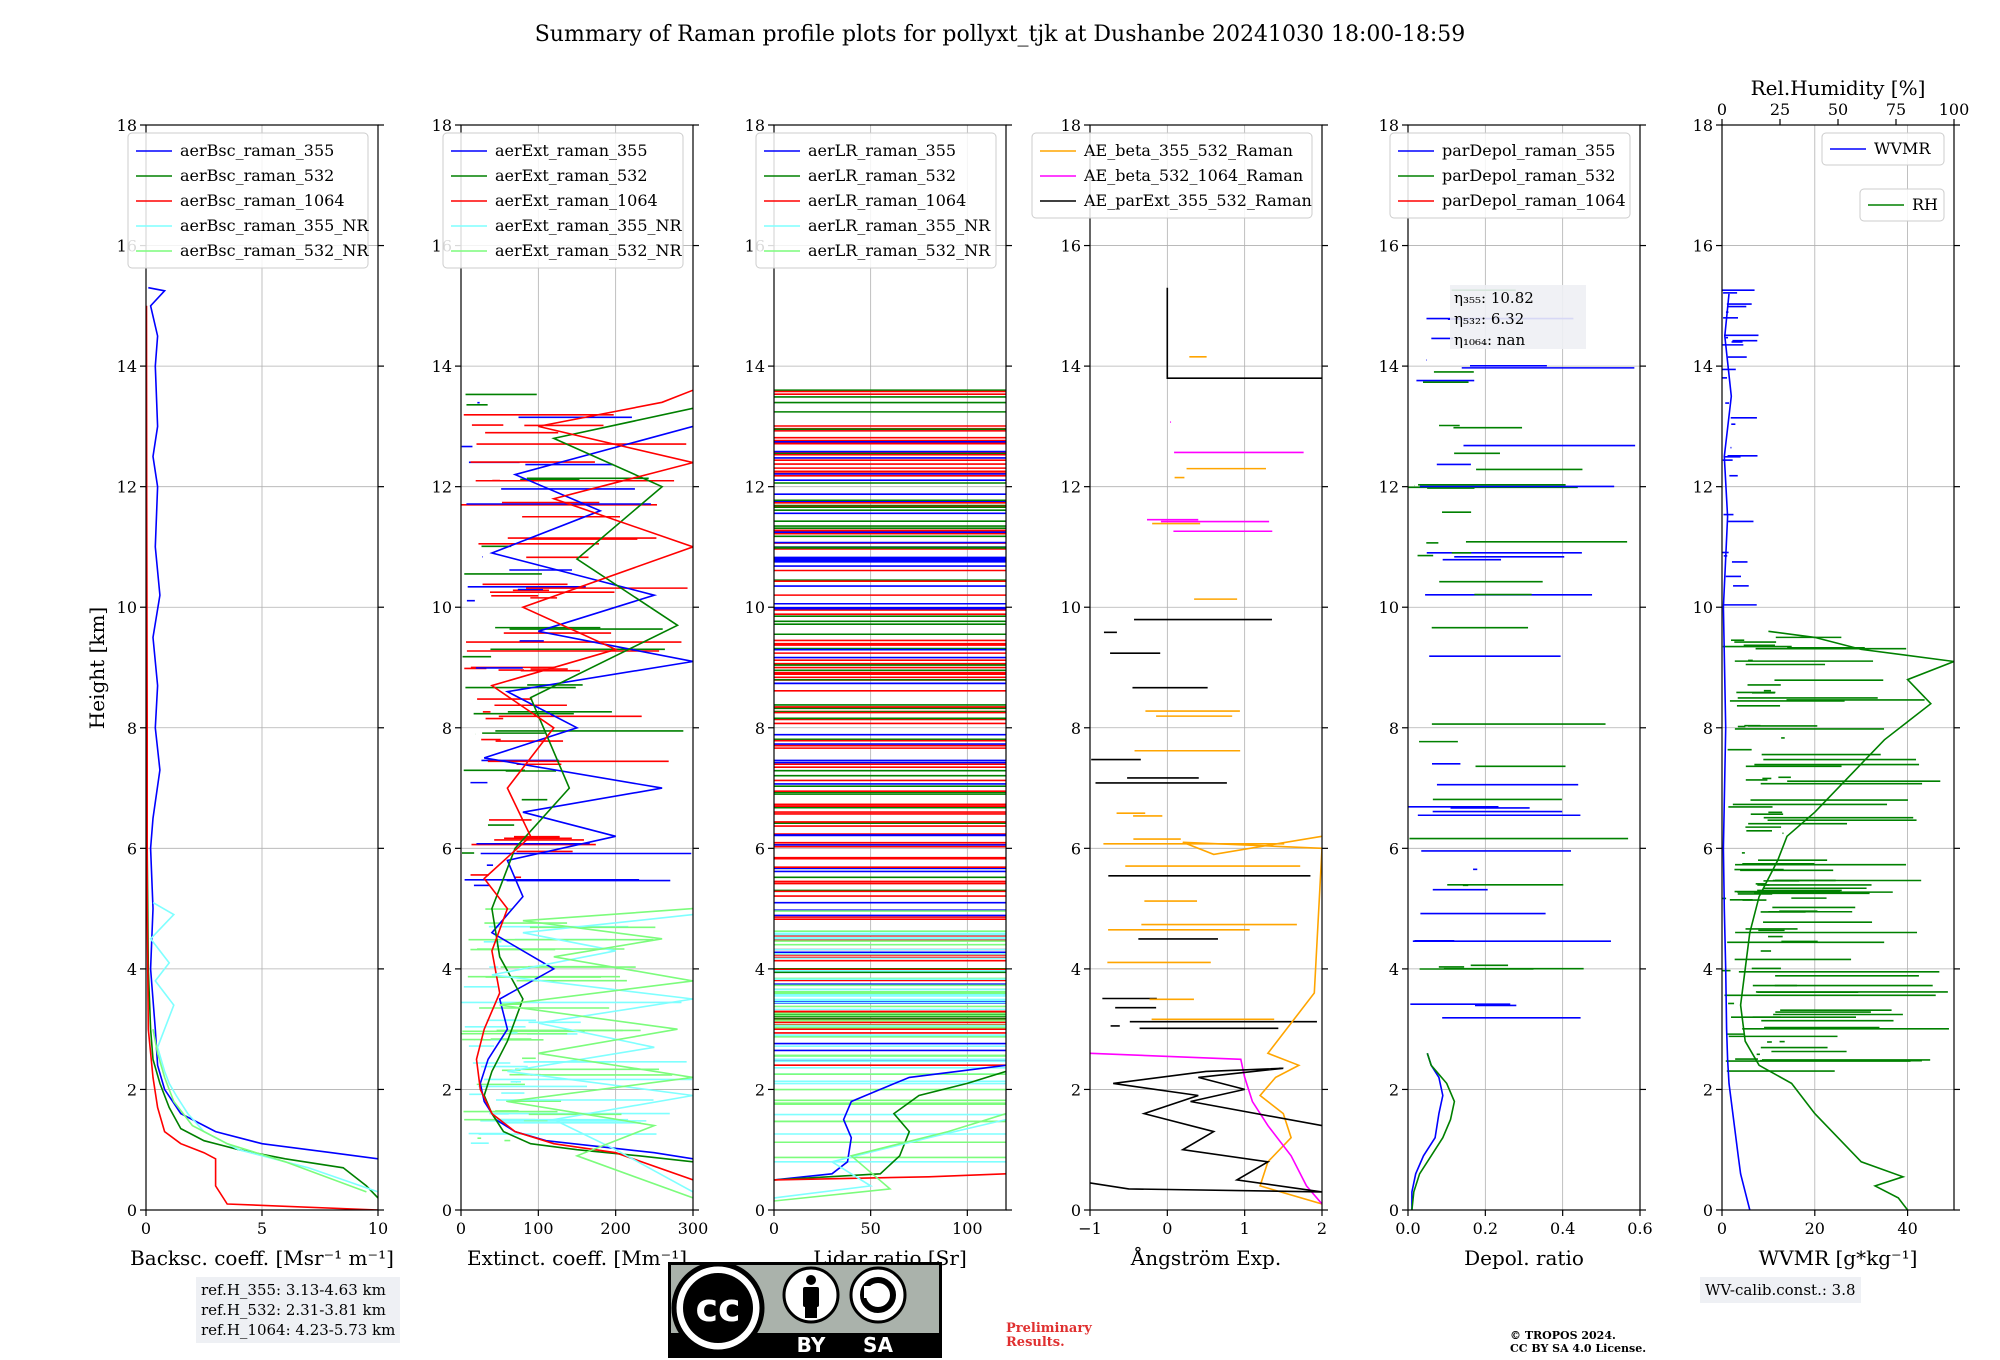  I want to click on ref-height-355: ref.H_355: 3.13-4.63 km, so click(293, 1290).